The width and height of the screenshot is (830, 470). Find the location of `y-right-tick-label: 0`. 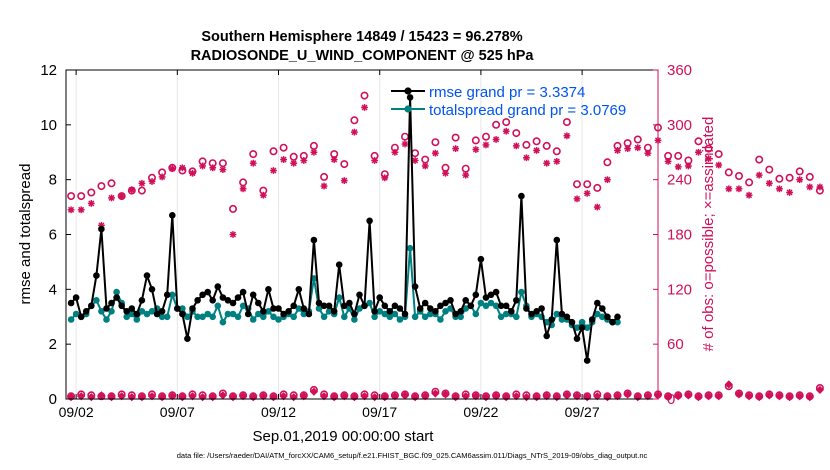

y-right-tick-label: 0 is located at coordinates (671, 399).